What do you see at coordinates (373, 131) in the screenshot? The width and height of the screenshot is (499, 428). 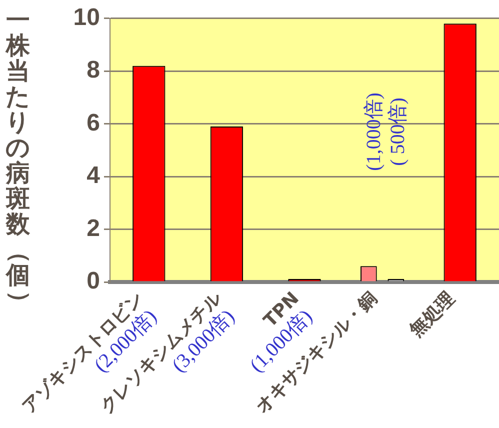 I see `annotation: (1,000倍)` at bounding box center [373, 131].